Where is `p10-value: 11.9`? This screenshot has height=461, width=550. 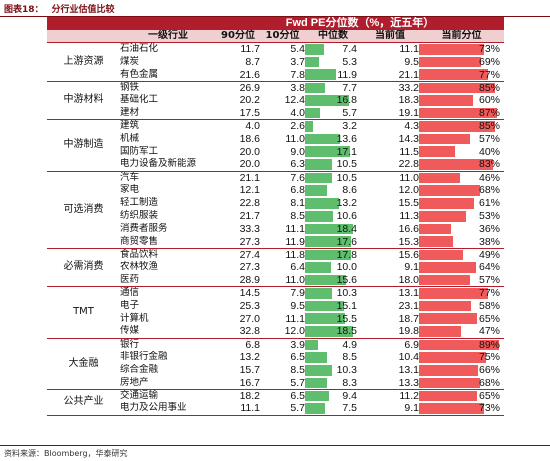 p10-value: 11.9 is located at coordinates (282, 242).